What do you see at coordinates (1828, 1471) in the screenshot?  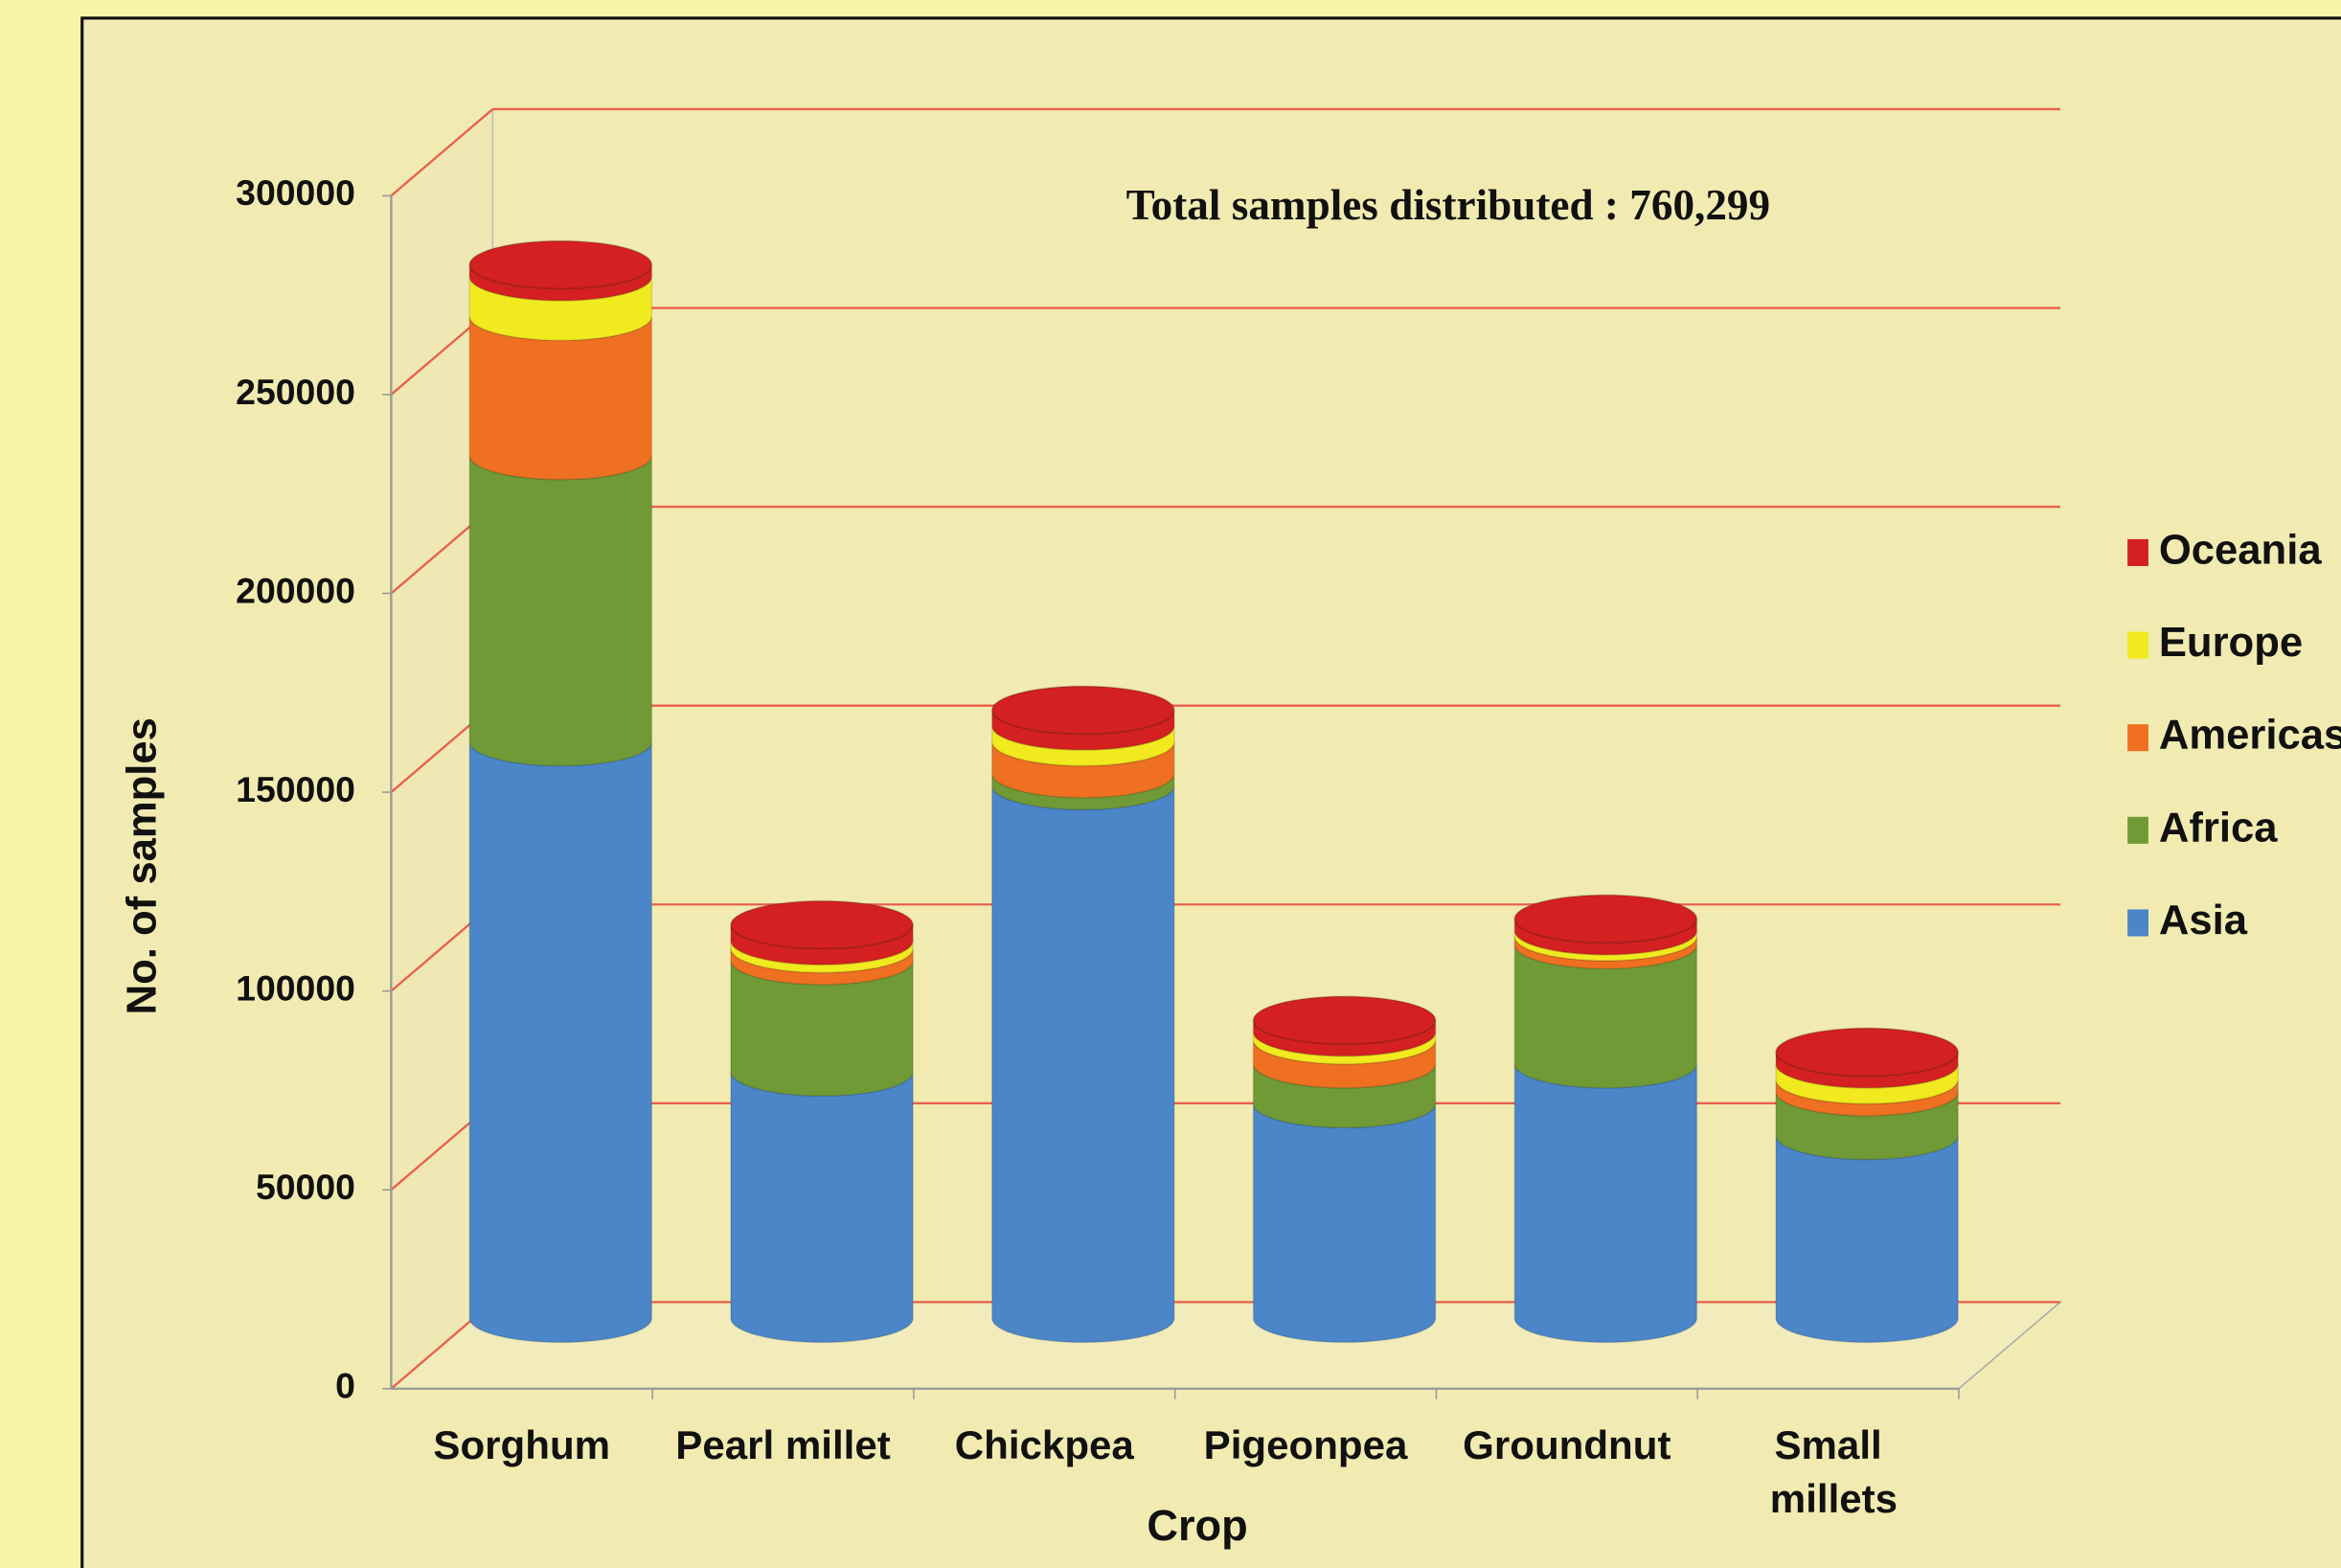 I see `x-tick-label: Small millets` at bounding box center [1828, 1471].